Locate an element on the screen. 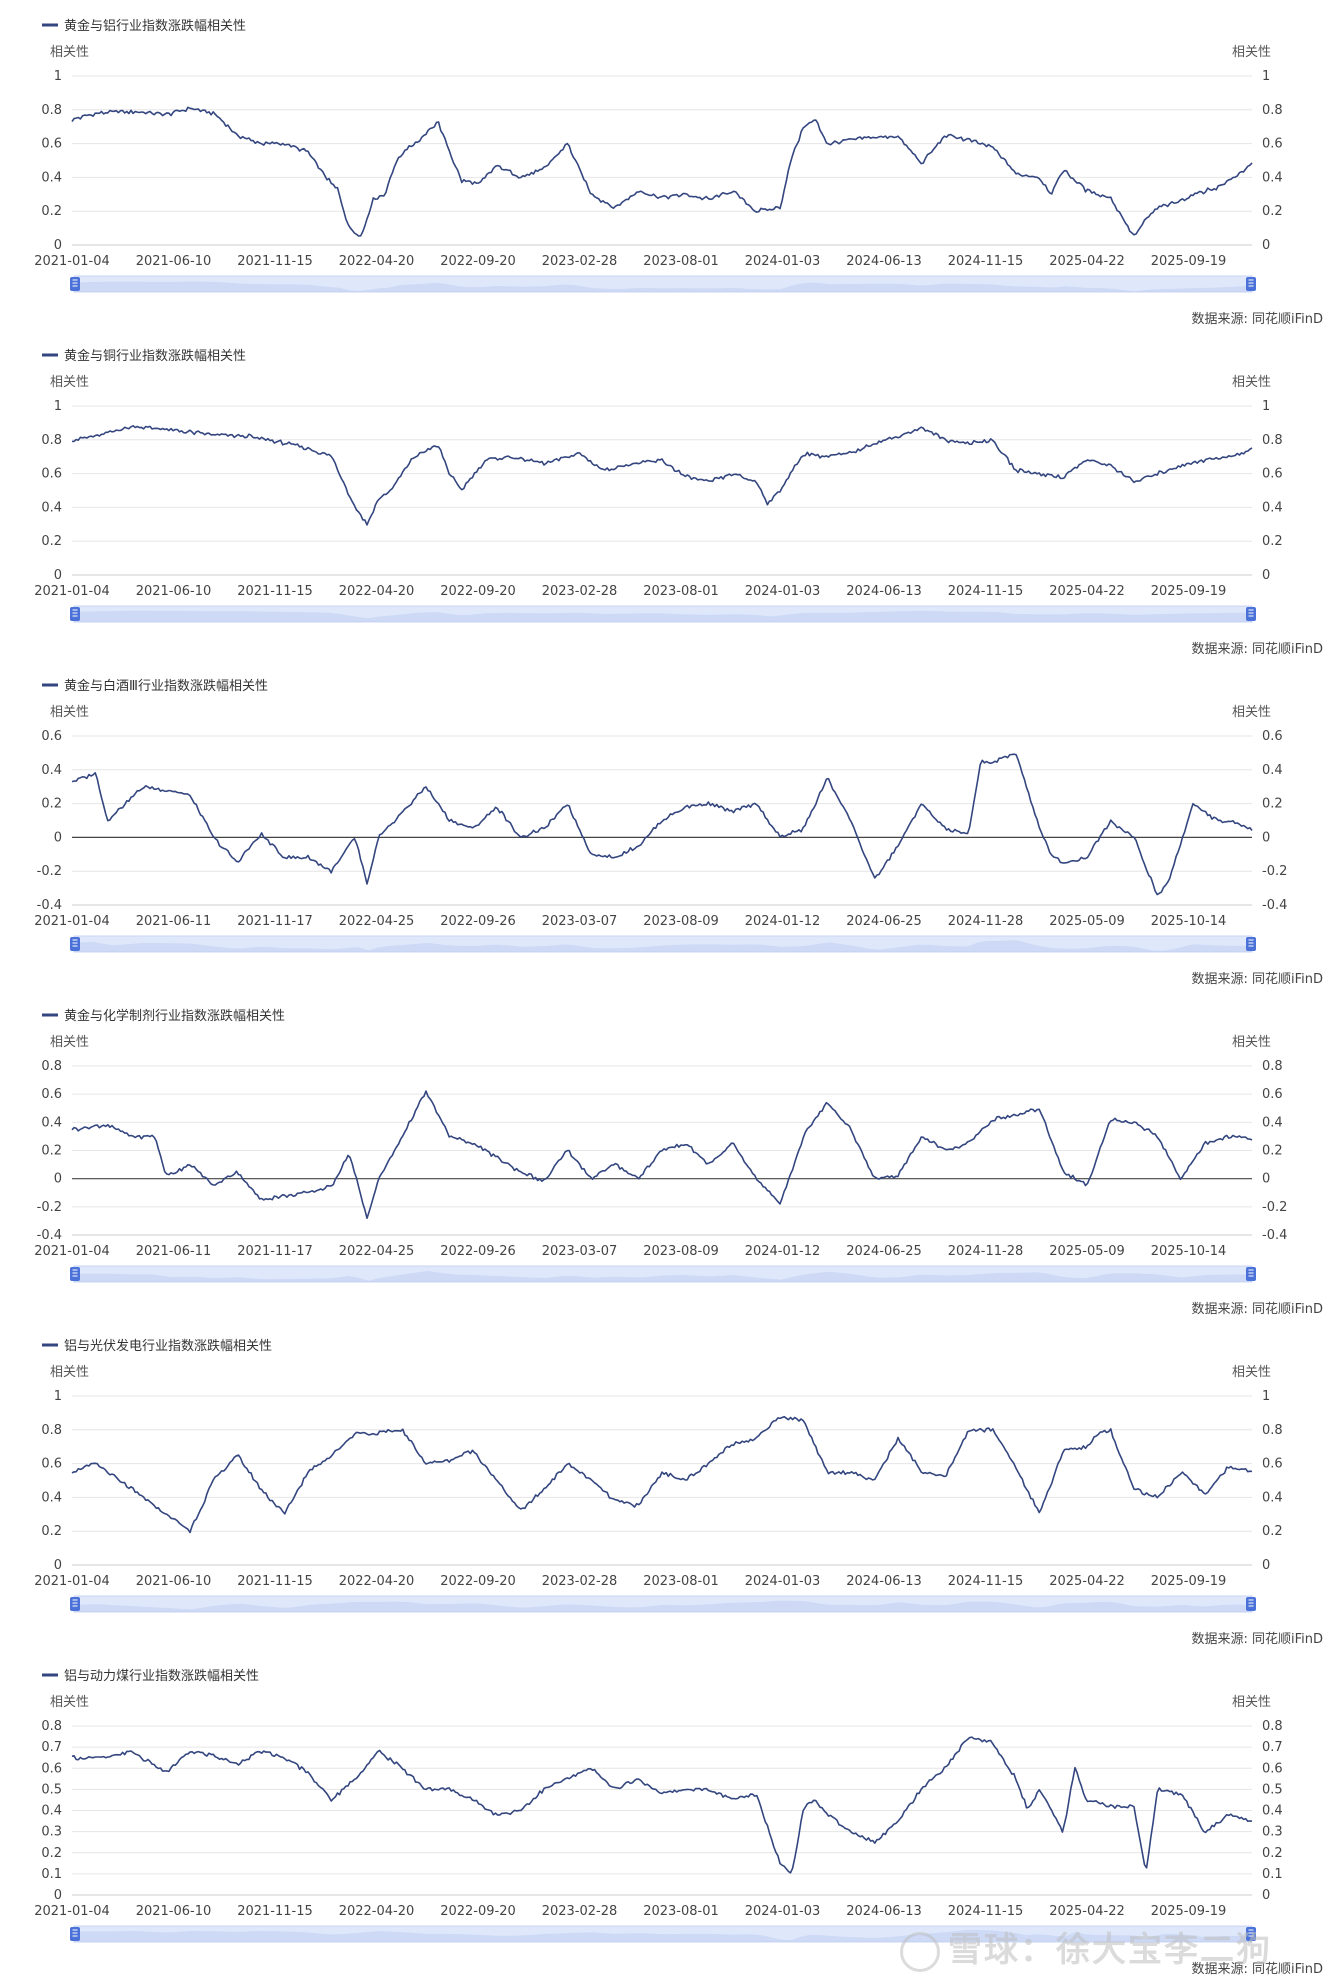 Image resolution: width=1323 pixels, height=1980 pixels. y-tick-label-left: 0.1 is located at coordinates (51, 1874).